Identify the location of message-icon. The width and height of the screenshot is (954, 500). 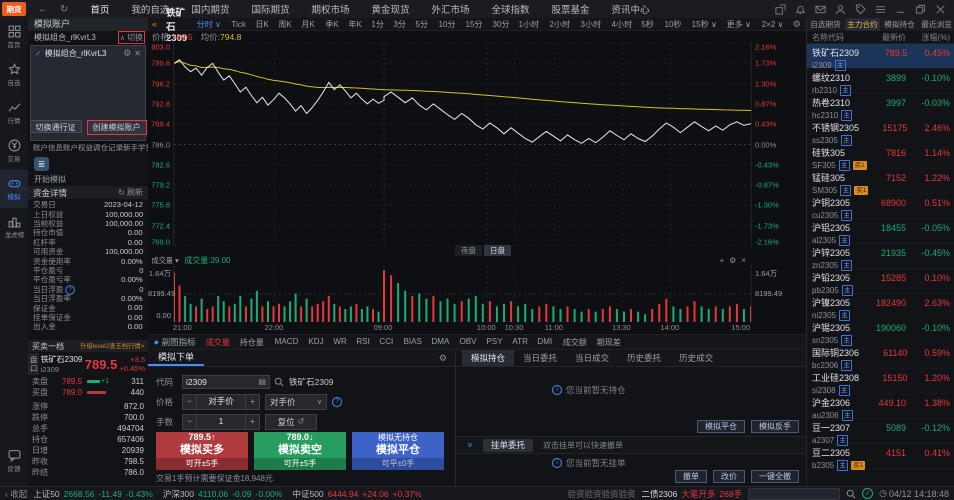
(820, 9).